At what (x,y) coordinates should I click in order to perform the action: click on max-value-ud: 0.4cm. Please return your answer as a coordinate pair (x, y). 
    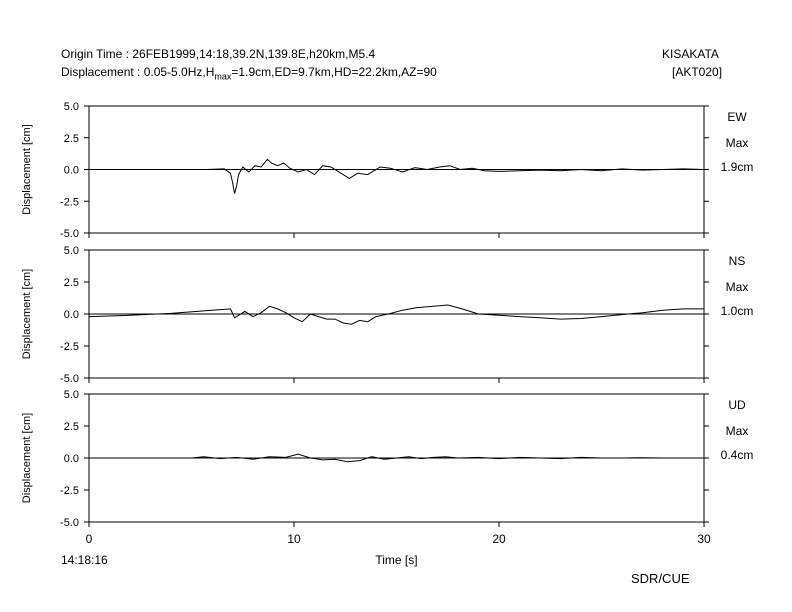
    Looking at the image, I should click on (737, 455).